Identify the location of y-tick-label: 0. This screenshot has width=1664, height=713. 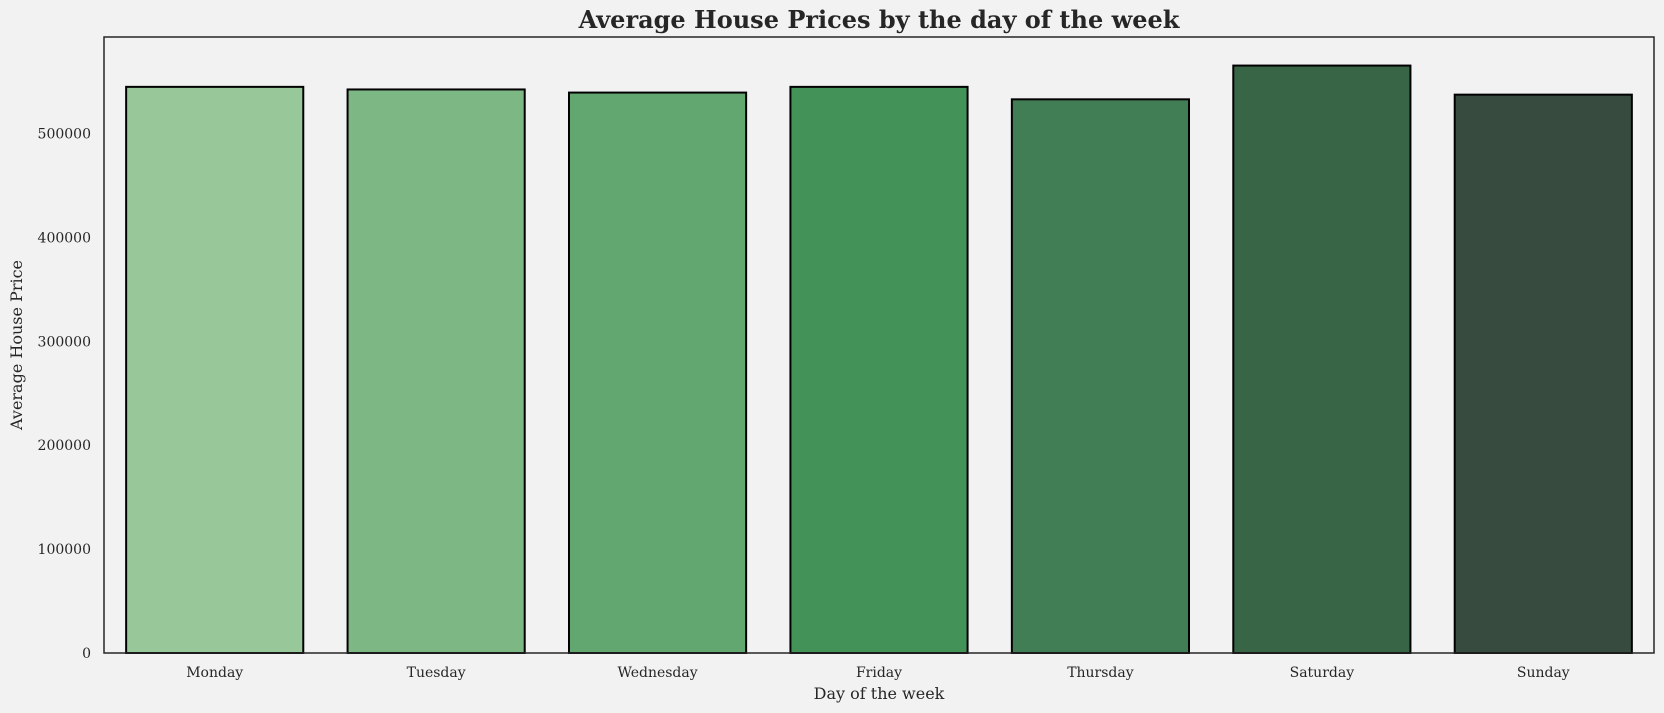
(86, 654).